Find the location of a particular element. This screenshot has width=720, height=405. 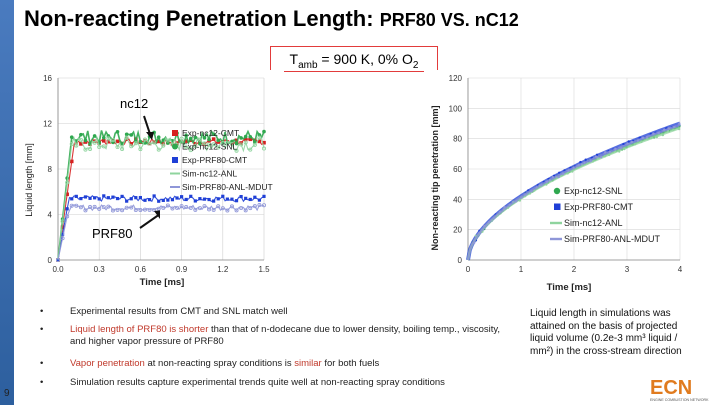

bullet-text: Liquid length of PRF80 is shorter is located at coordinates (139, 329).